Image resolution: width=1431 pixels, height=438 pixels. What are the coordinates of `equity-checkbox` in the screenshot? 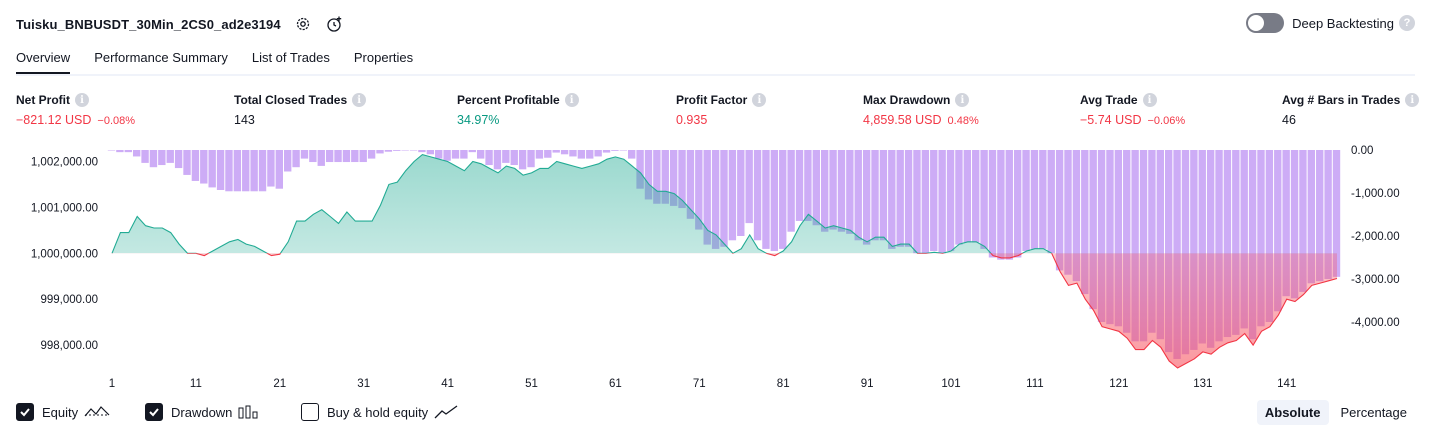 It's located at (25, 412).